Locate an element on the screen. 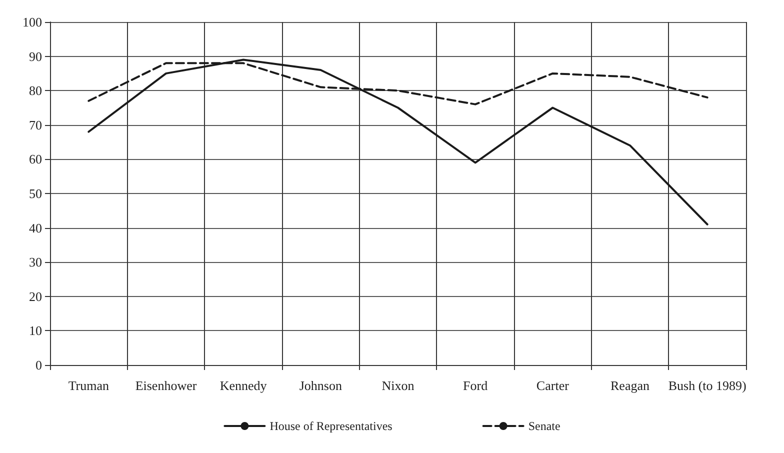 The width and height of the screenshot is (784, 453). x-tick-label: Carter is located at coordinates (553, 385).